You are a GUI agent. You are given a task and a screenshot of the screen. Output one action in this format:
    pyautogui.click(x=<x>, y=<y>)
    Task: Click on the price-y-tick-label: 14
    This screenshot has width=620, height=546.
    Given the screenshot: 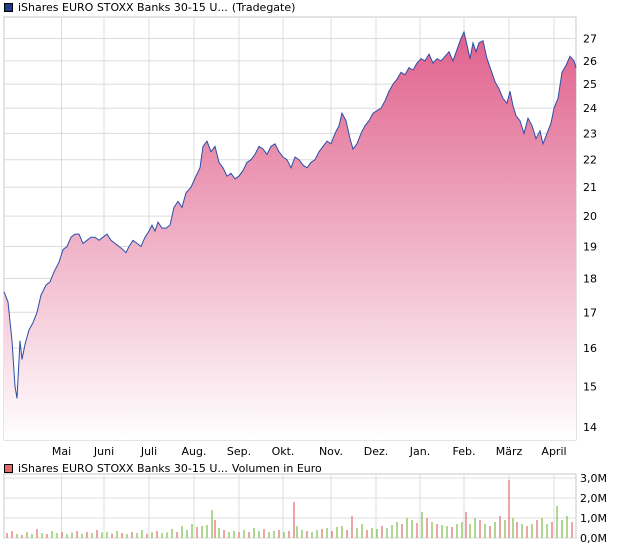 What is the action you would take?
    pyautogui.click(x=590, y=427)
    